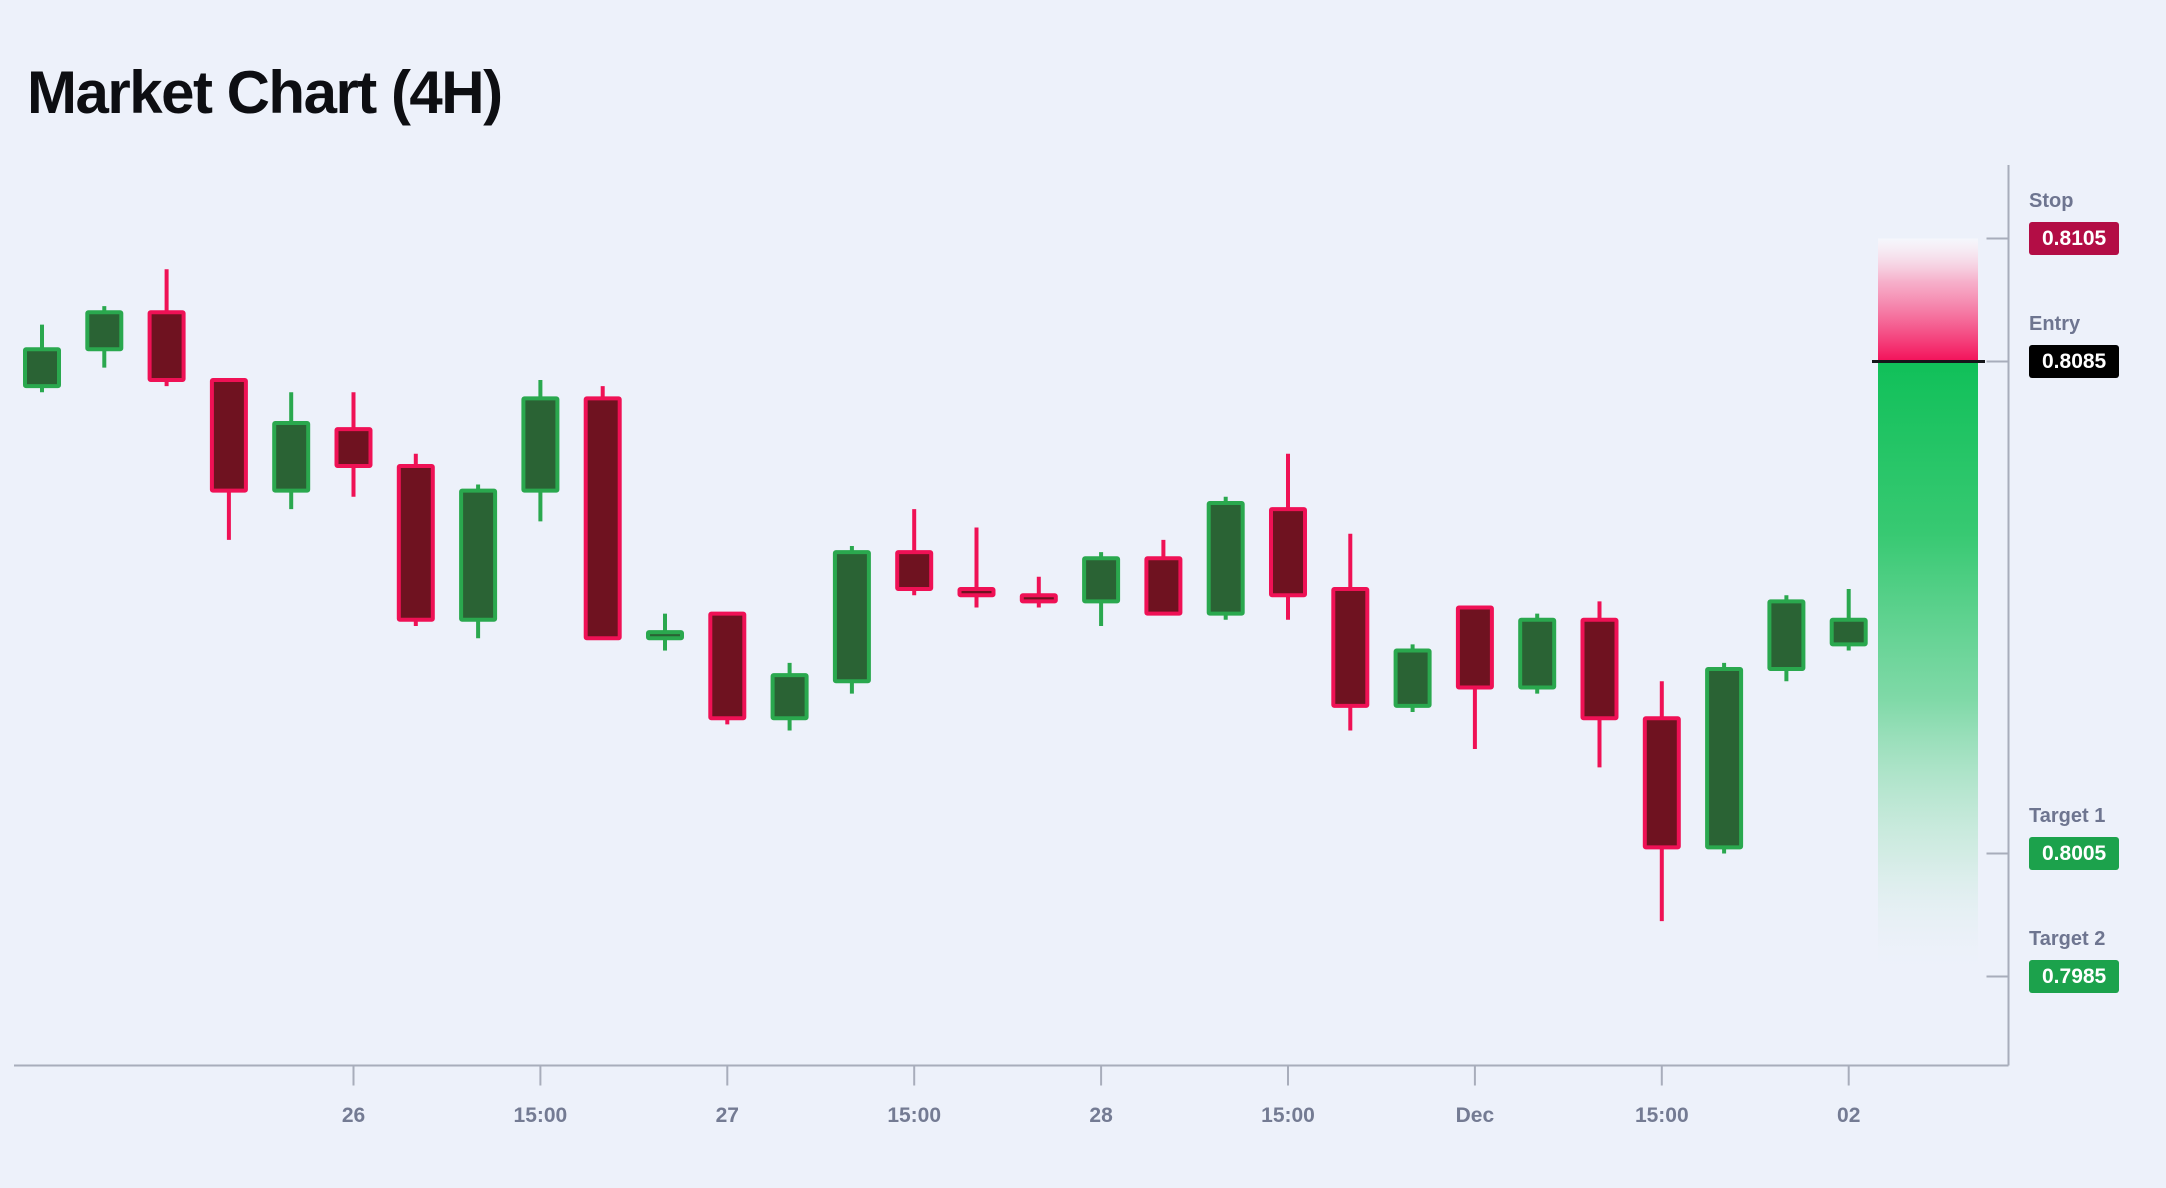 The image size is (2166, 1188). What do you see at coordinates (1475, 1115) in the screenshot?
I see `x-axis-tick-label: Dec` at bounding box center [1475, 1115].